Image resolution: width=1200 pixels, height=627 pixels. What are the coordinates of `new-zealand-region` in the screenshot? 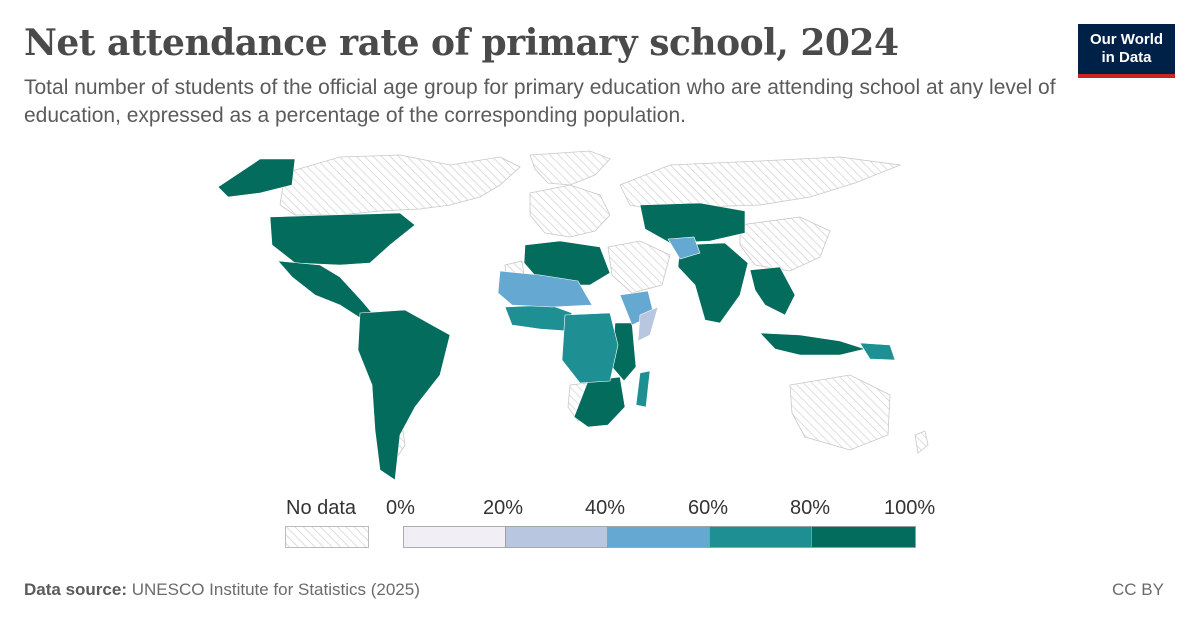 It's located at (921, 442).